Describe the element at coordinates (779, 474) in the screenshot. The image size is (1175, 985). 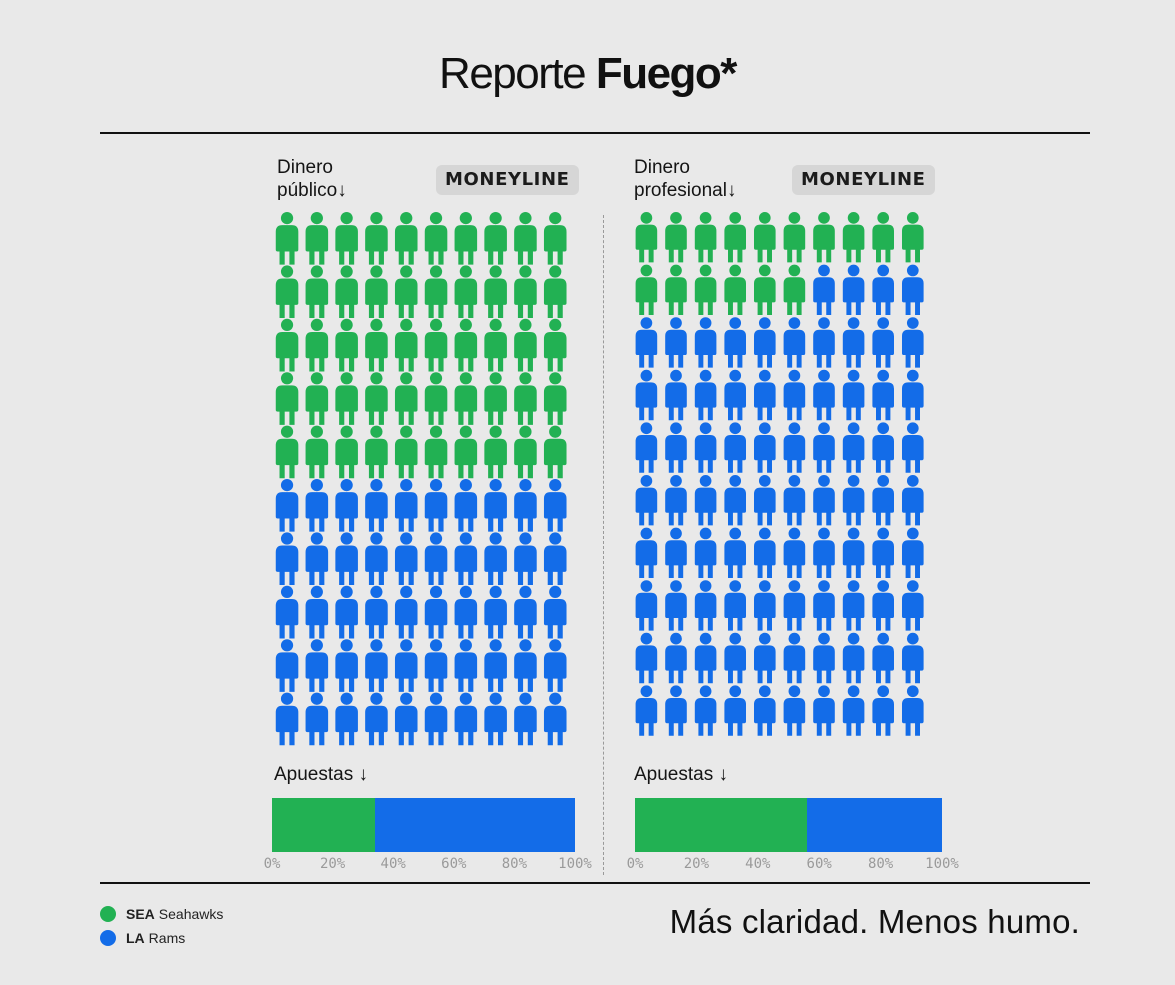
I see `pro-money-pictogram` at that location.